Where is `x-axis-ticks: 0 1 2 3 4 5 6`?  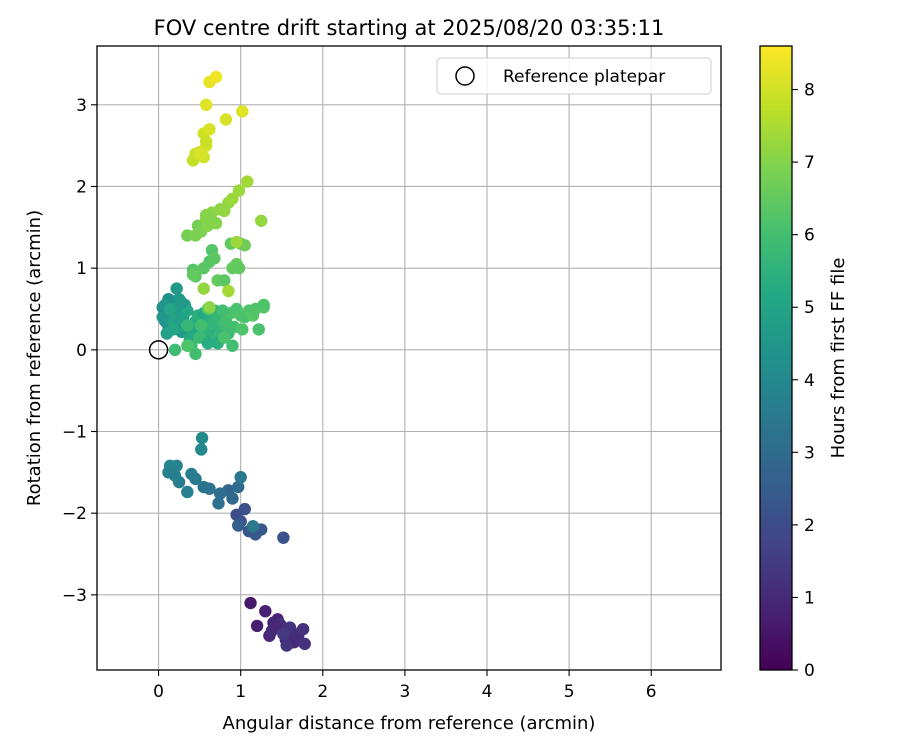
x-axis-ticks: 0 1 2 3 4 5 6 is located at coordinates (405, 686).